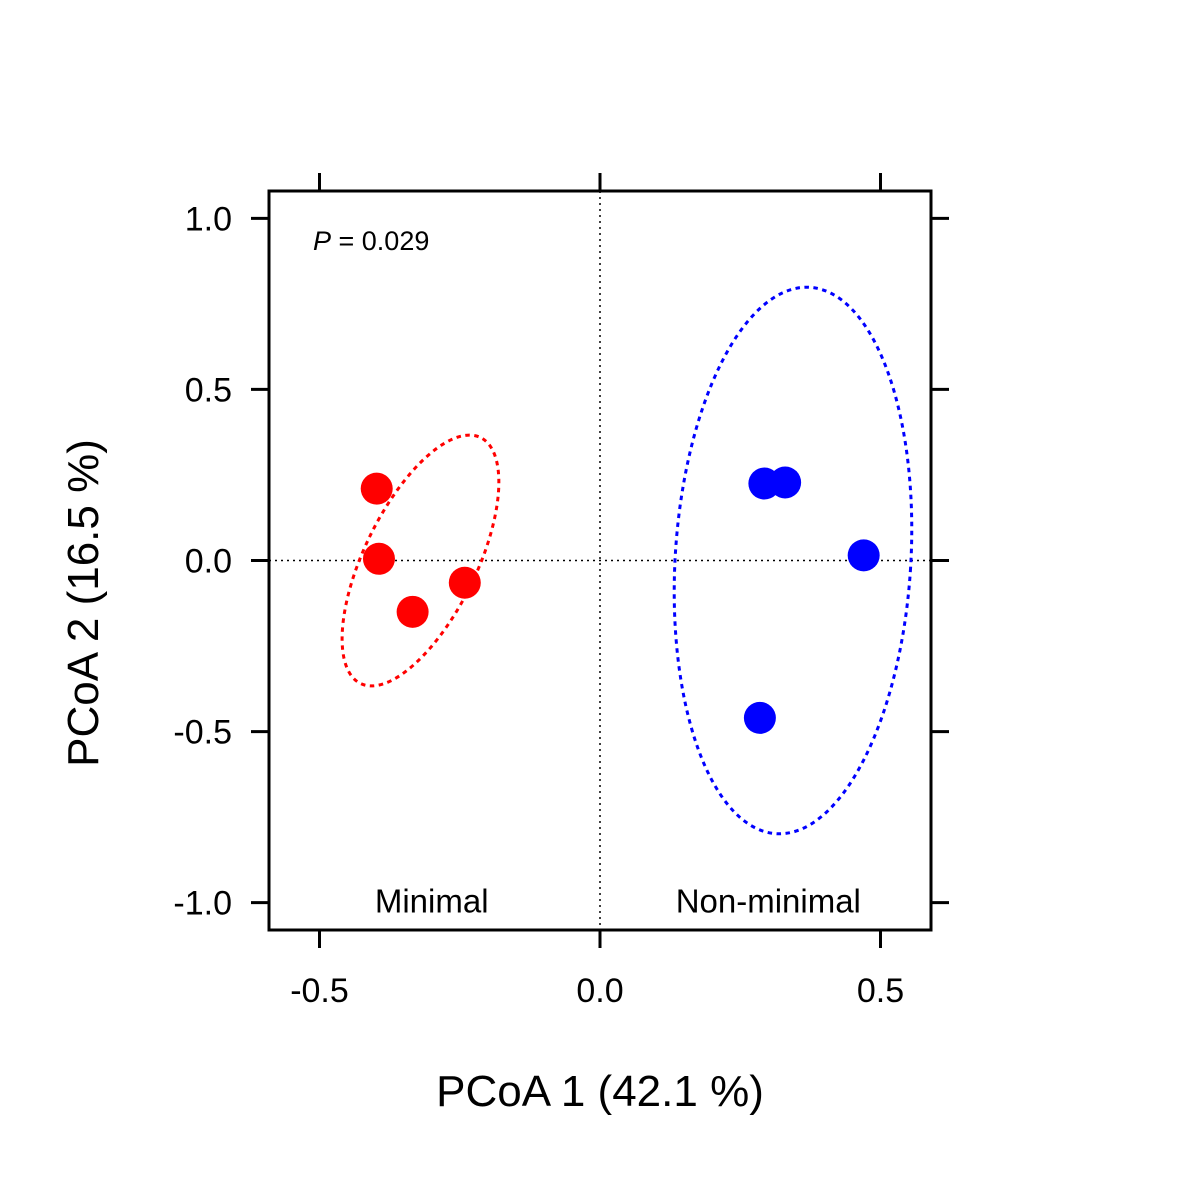 The height and width of the screenshot is (1200, 1200). I want to click on x-tick-label: -0.5, so click(319, 991).